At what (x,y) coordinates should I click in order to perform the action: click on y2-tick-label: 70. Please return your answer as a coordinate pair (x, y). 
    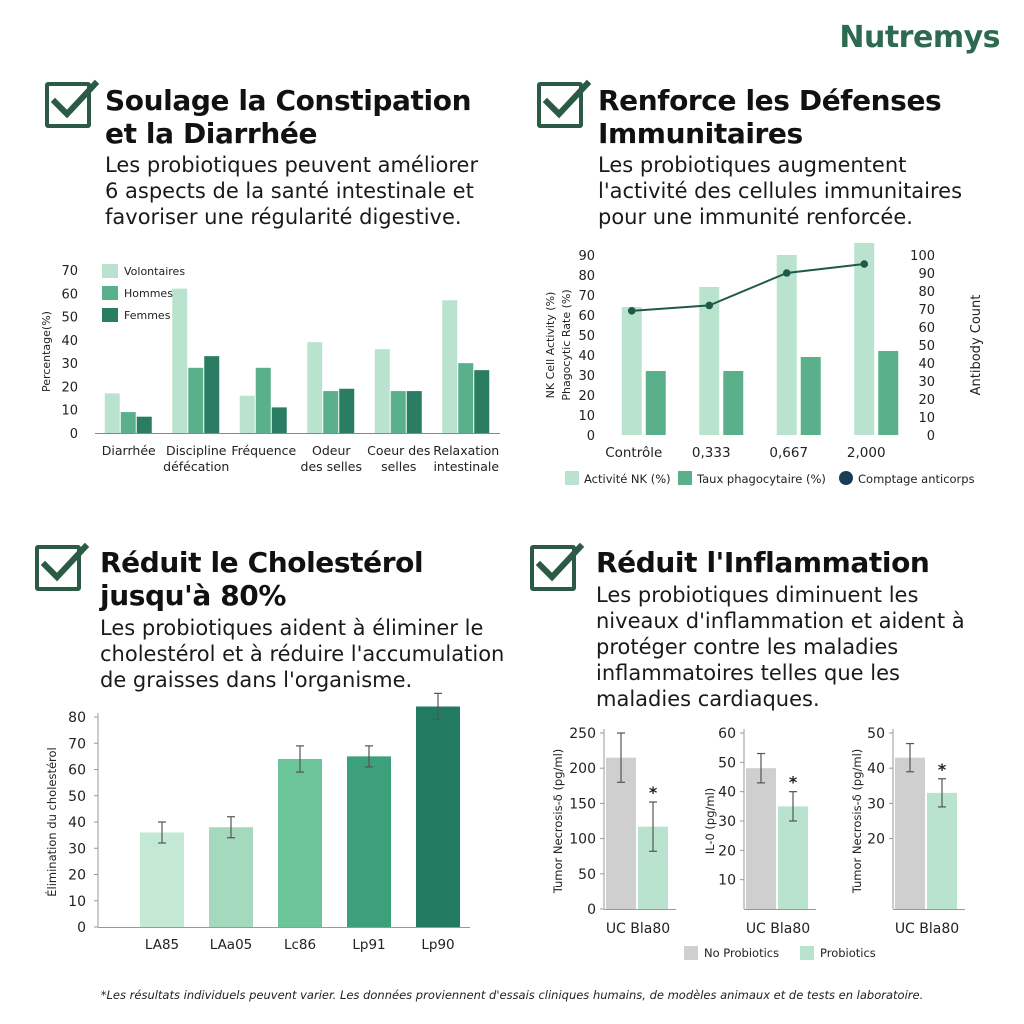
    Looking at the image, I should click on (926, 310).